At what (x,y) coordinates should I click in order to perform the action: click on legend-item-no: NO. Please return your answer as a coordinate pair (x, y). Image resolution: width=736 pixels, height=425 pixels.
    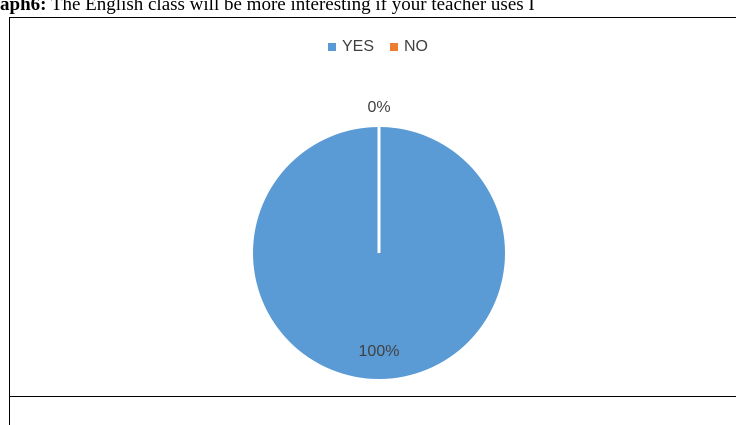
    Looking at the image, I should click on (409, 47).